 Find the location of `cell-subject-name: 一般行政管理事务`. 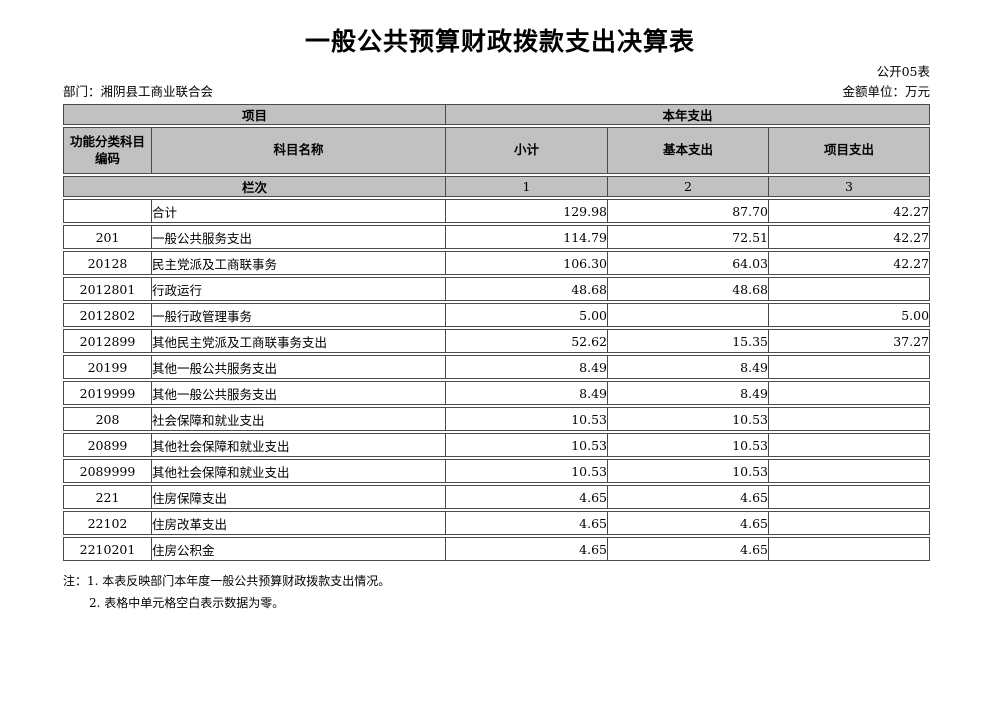

cell-subject-name: 一般行政管理事务 is located at coordinates (298, 315).